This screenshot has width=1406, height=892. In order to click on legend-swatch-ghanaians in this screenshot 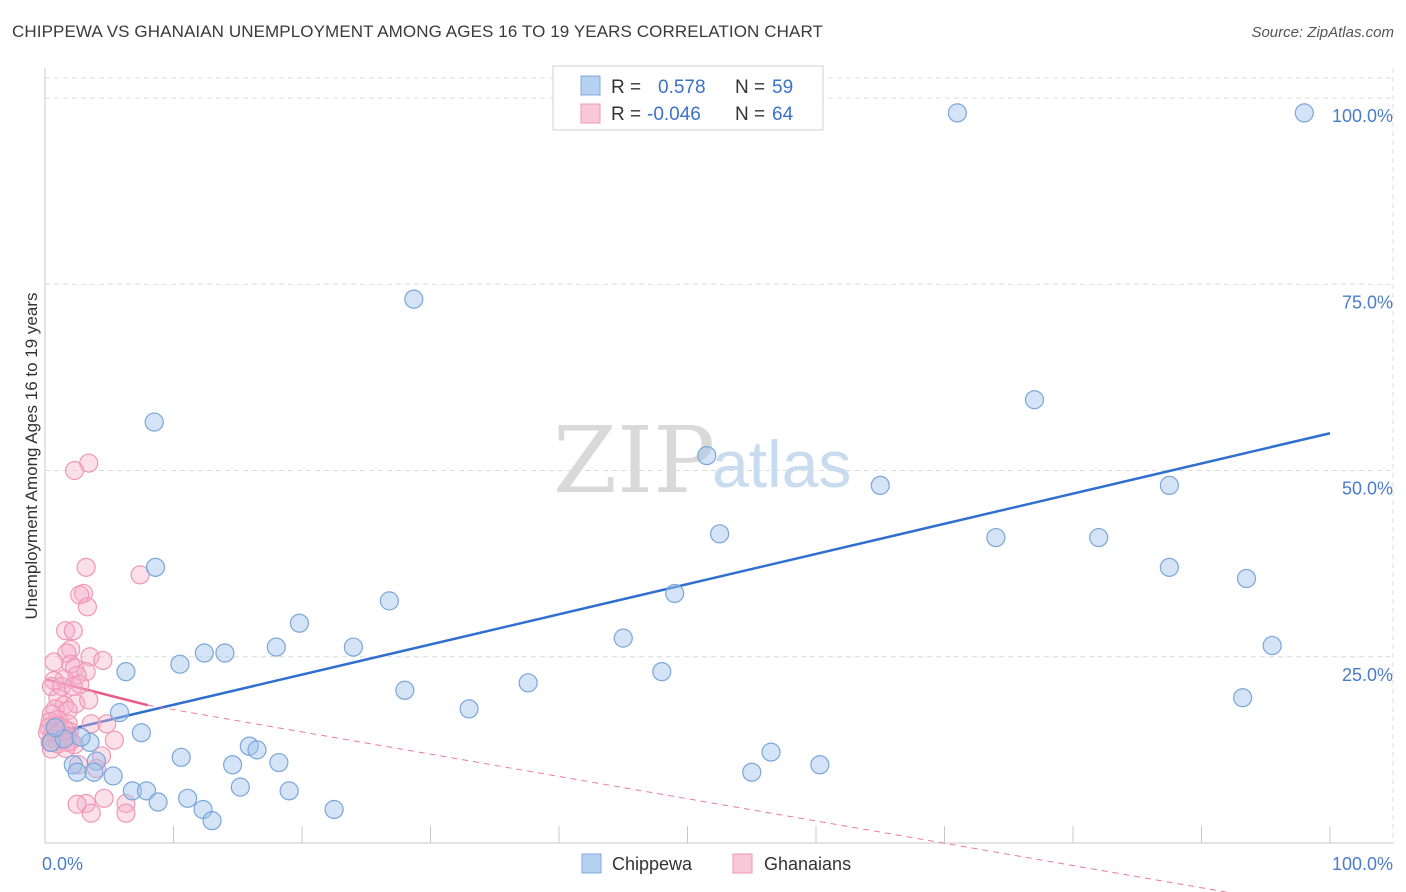, I will do `click(590, 113)`.